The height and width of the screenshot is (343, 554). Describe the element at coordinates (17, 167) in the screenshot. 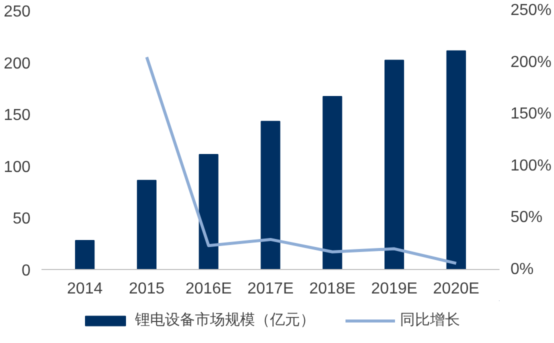

I see `y-tick-label: 100` at that location.